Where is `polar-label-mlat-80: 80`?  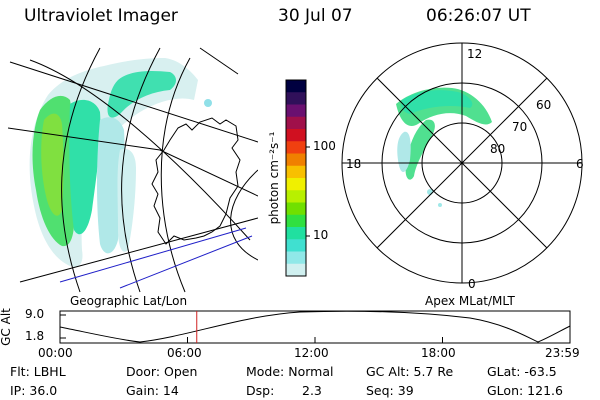
polar-label-mlat-80: 80 is located at coordinates (498, 149).